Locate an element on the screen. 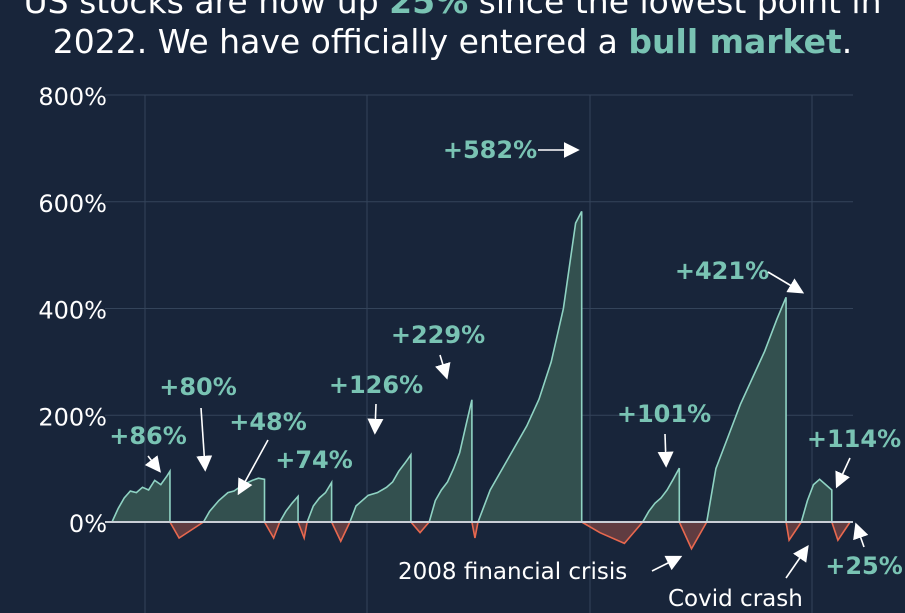 Image resolution: width=905 pixels, height=613 pixels. annotation-label: +74% is located at coordinates (314, 460).